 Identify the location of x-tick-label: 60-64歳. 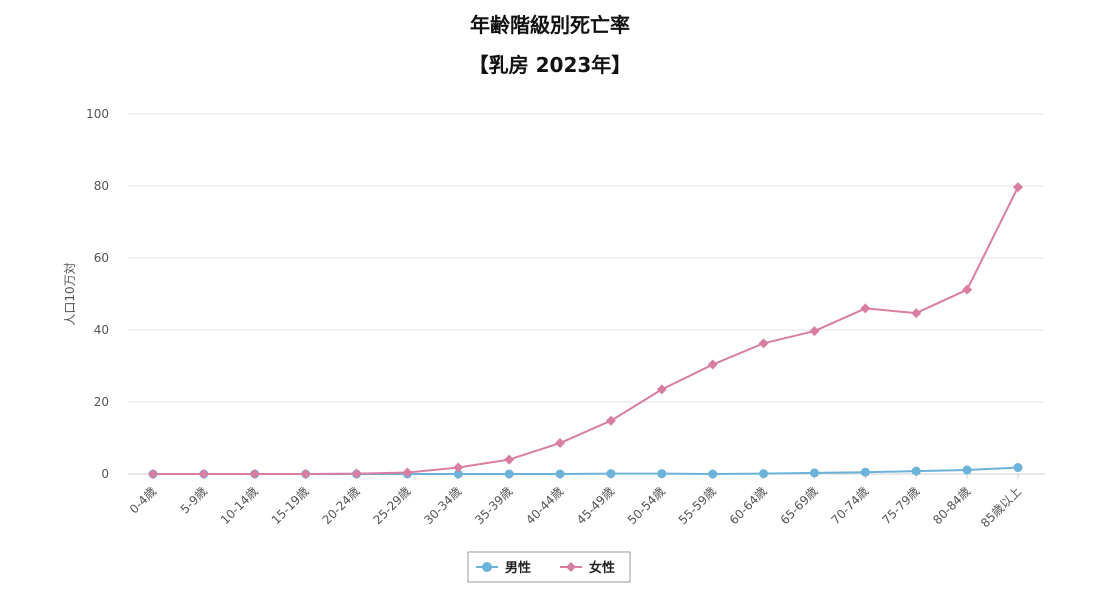
(748, 505).